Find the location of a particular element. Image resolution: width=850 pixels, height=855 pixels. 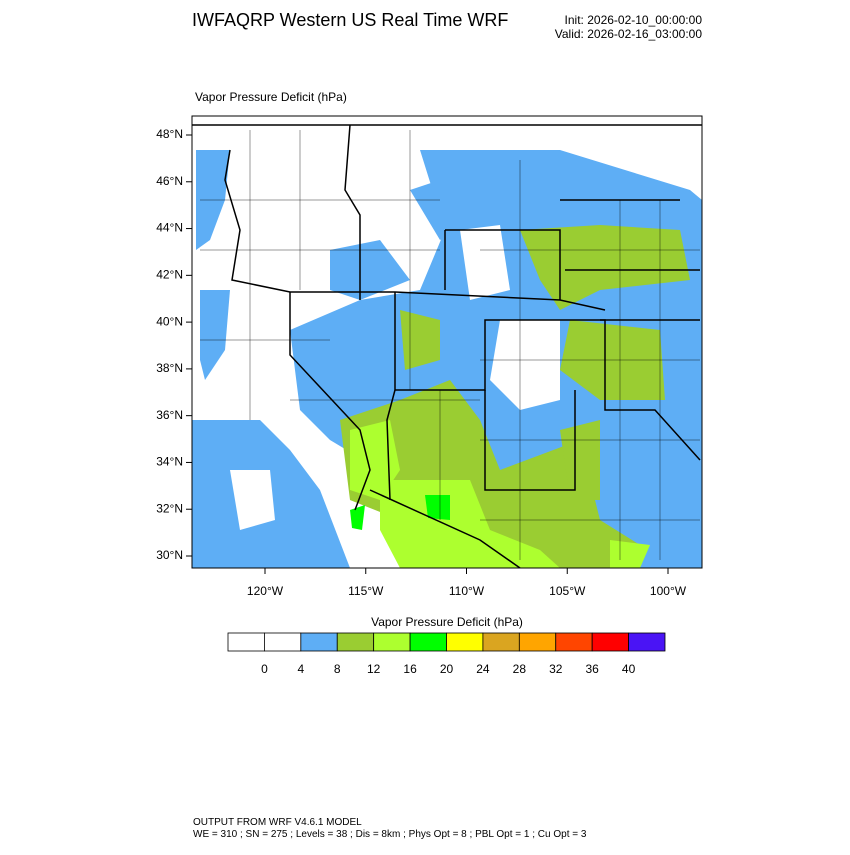

colorbar-label: 16 is located at coordinates (410, 669).